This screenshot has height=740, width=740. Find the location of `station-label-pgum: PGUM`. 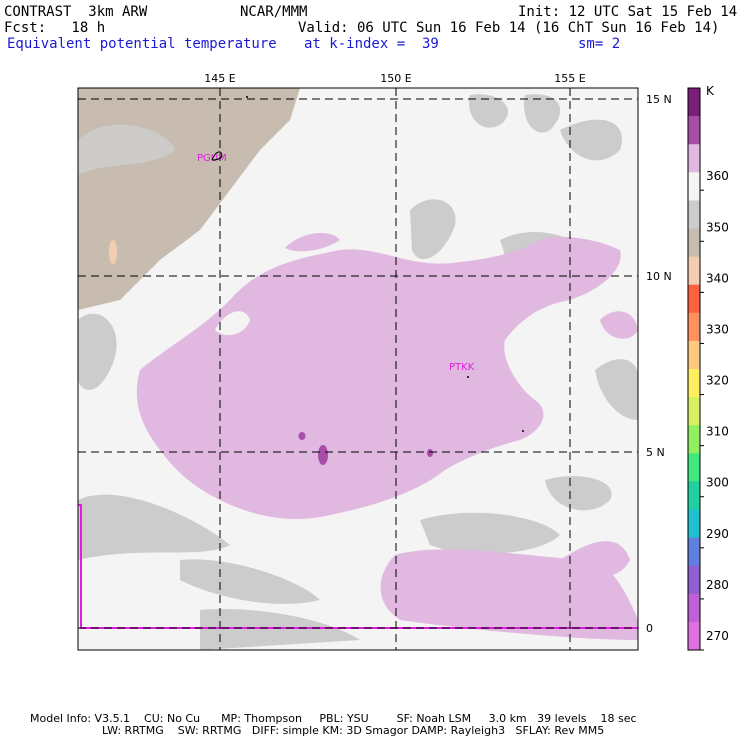

station-label-pgum: PGUM is located at coordinates (212, 158).